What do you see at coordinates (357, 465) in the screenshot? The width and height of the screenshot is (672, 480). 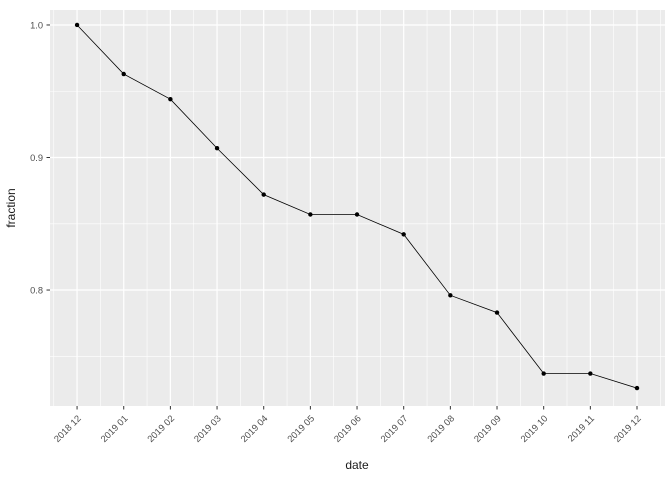 I see `x-axis-title: date` at bounding box center [357, 465].